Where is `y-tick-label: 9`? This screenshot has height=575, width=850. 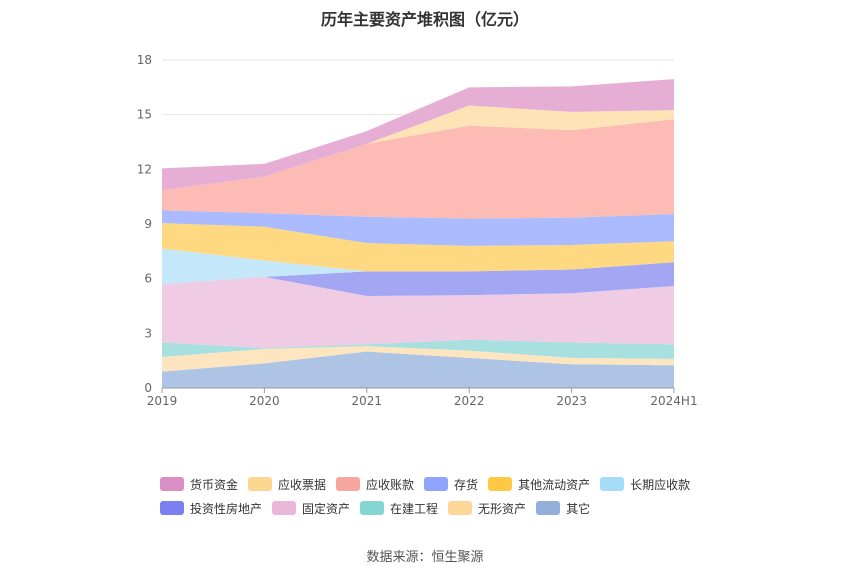 y-tick-label: 9 is located at coordinates (148, 224).